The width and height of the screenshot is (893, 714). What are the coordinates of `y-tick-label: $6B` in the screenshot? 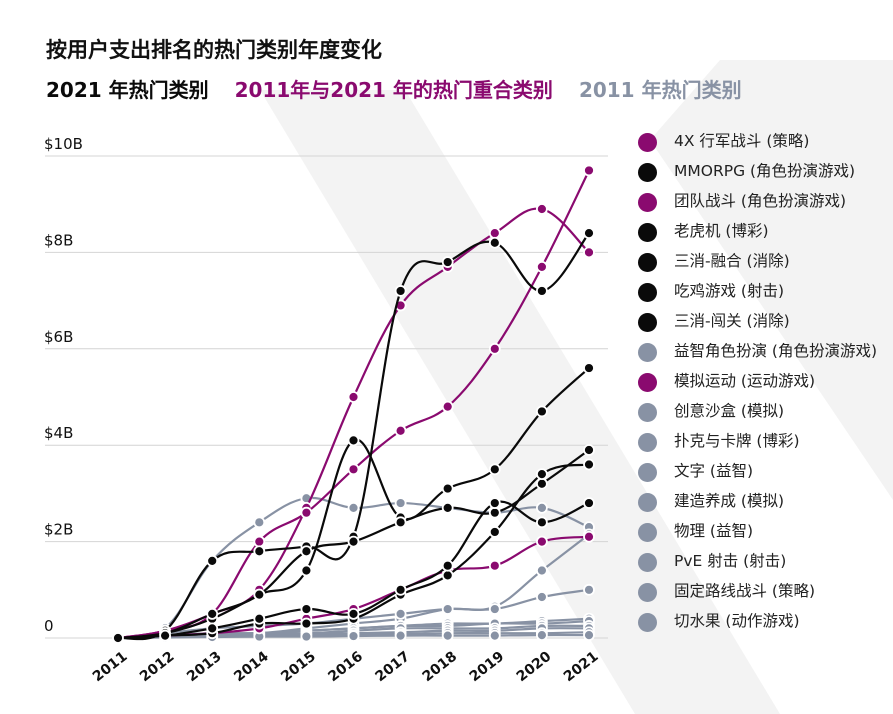 It's located at (58, 337).